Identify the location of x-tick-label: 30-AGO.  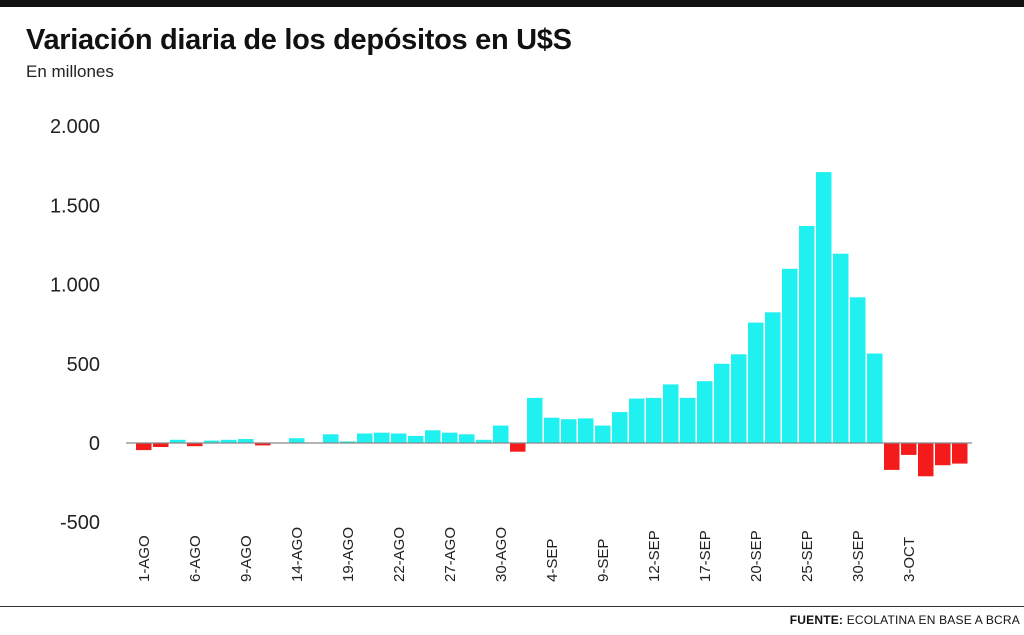
(501, 554).